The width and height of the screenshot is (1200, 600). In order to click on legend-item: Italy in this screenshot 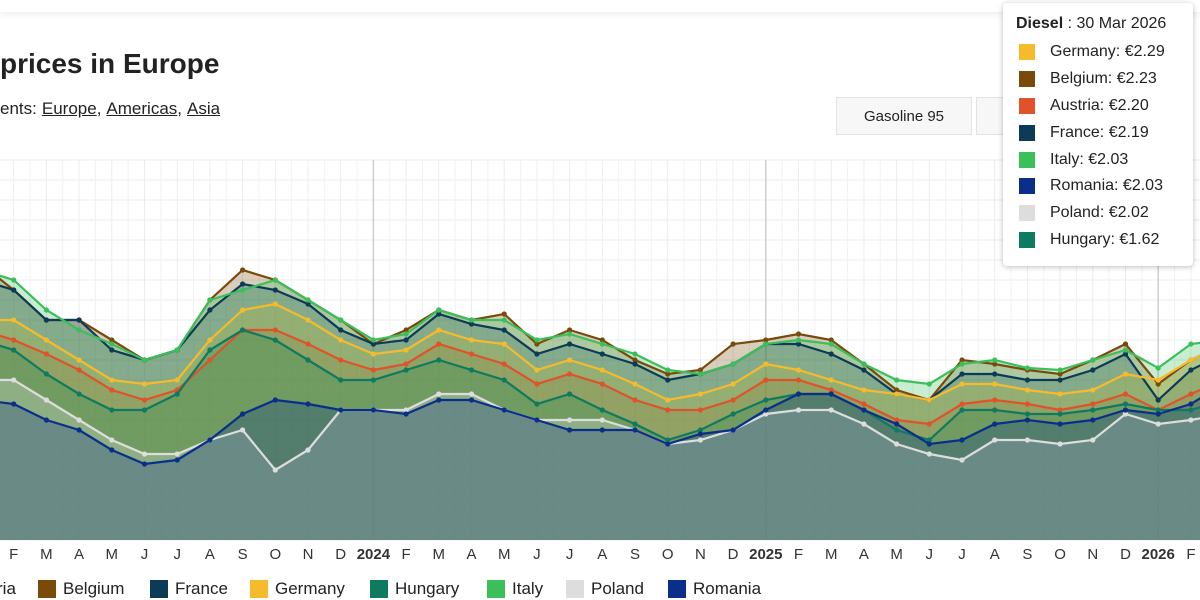, I will do `click(515, 589)`.